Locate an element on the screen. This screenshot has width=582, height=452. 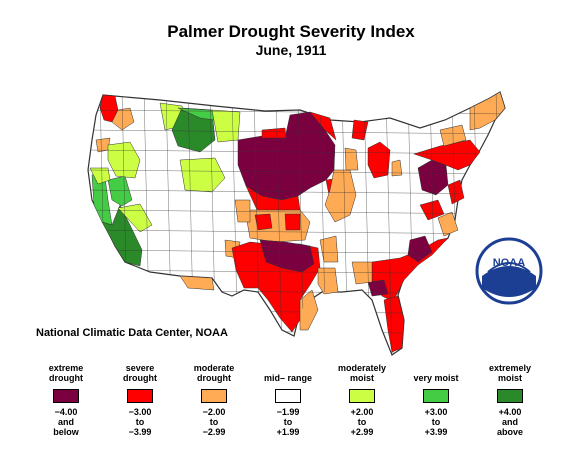
region-tx-moderate-west is located at coordinates (197, 283).